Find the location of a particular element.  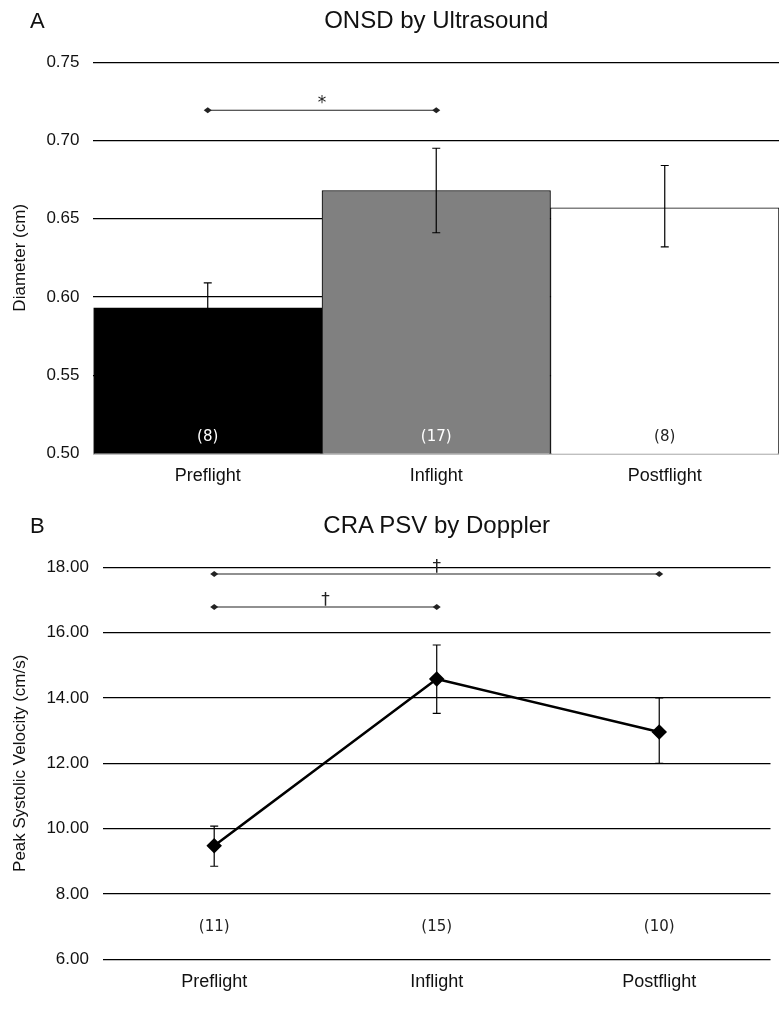

annotation: * is located at coordinates (322, 102).